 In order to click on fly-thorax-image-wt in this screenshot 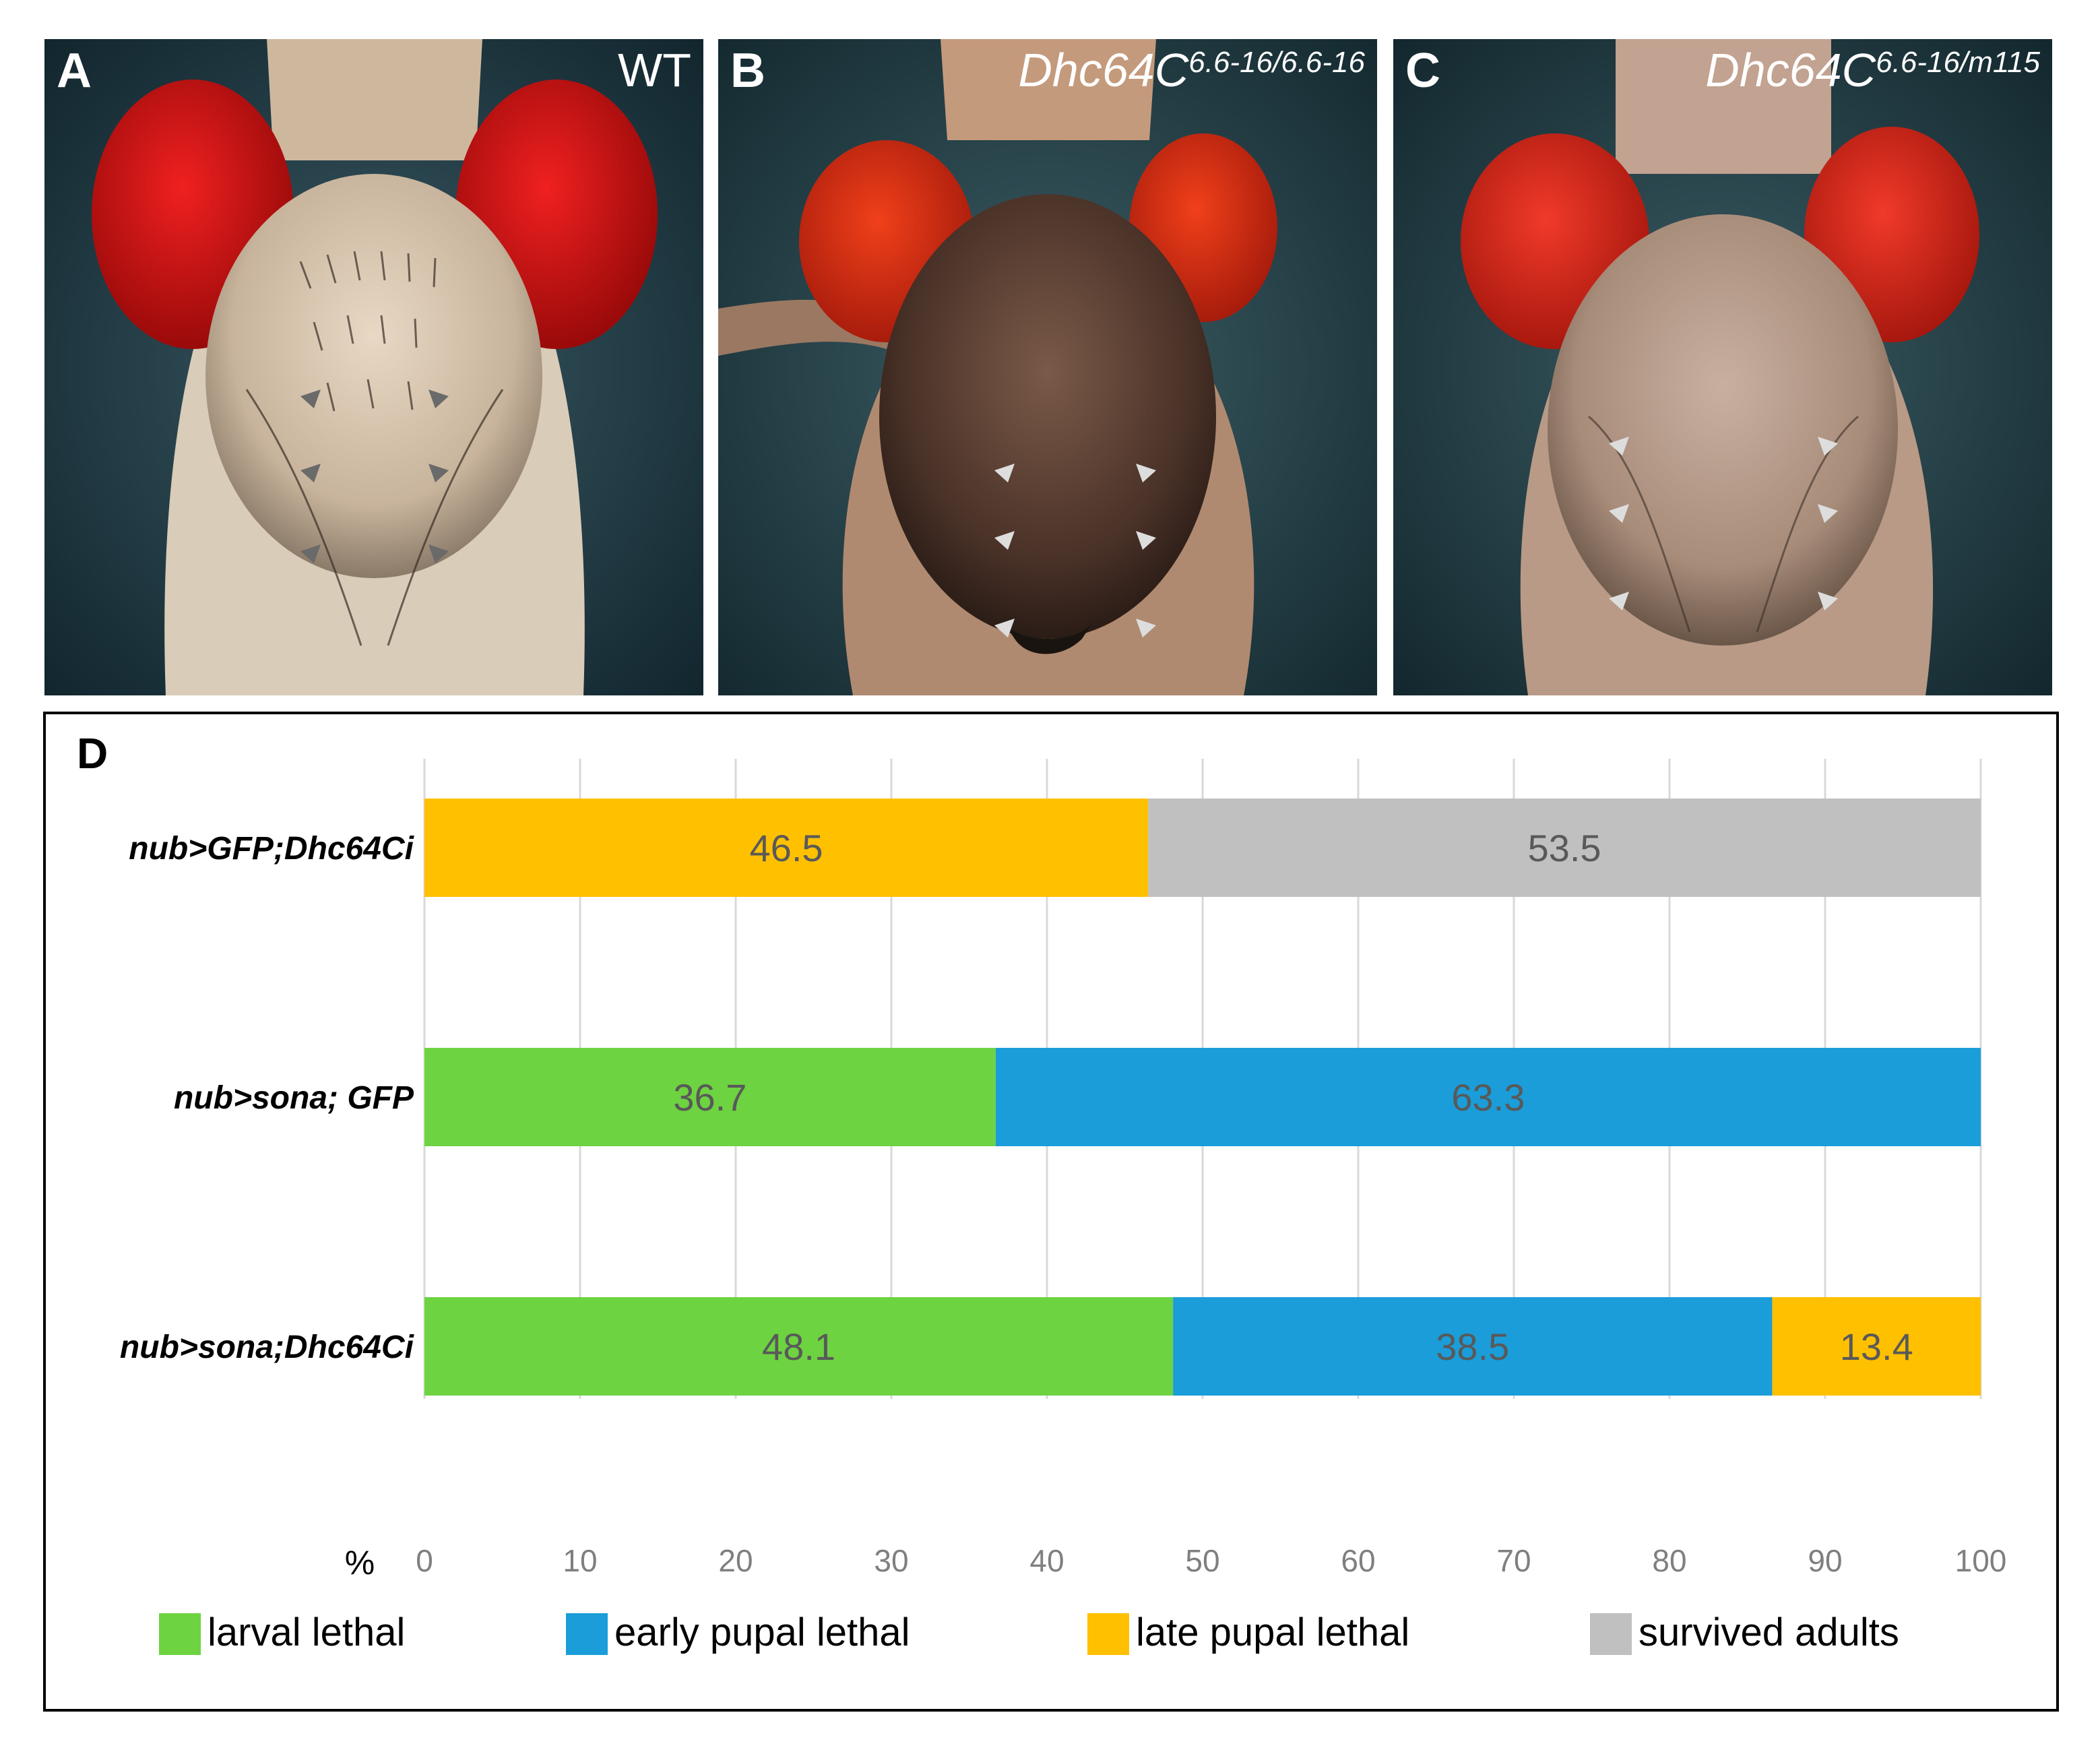, I will do `click(373, 367)`.